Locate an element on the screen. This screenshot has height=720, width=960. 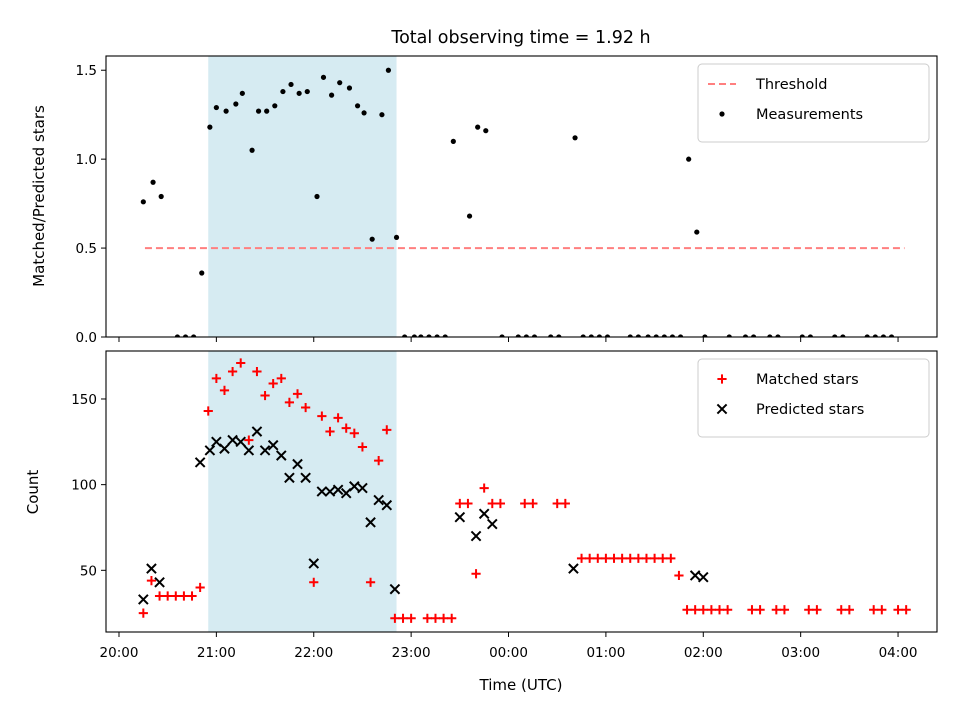
bottom-legend-box is located at coordinates (813, 398).